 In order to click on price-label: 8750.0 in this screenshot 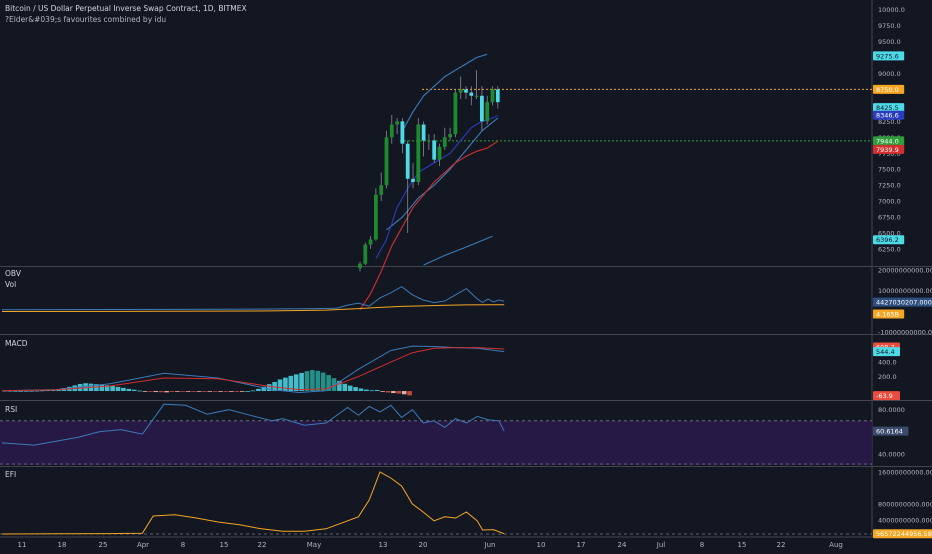, I will do `click(887, 90)`.